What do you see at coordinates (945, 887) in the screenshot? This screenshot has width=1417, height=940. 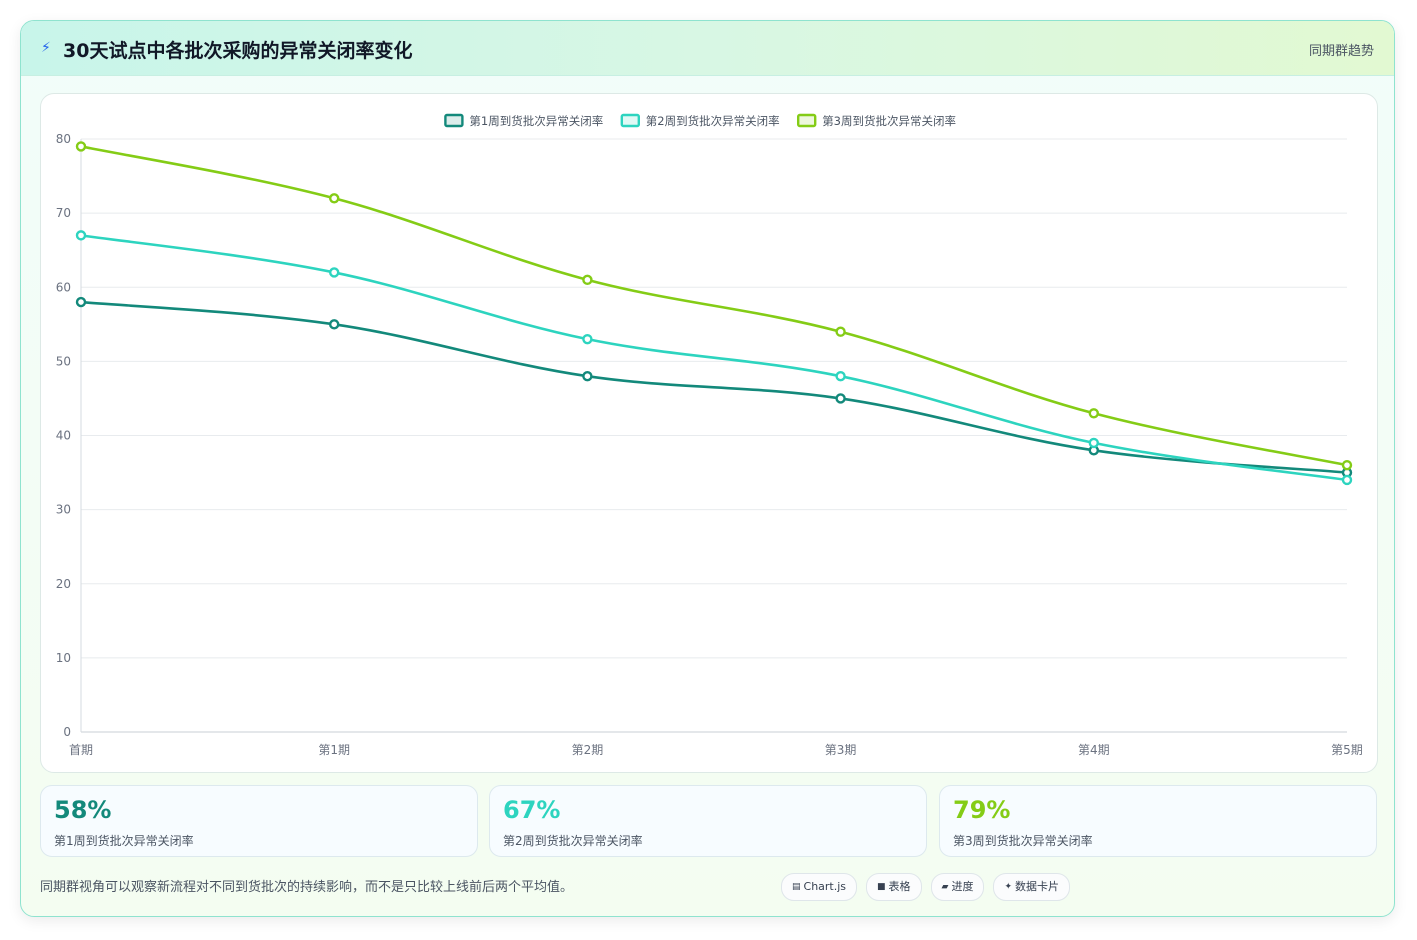 I see `progress-icon: ▰` at bounding box center [945, 887].